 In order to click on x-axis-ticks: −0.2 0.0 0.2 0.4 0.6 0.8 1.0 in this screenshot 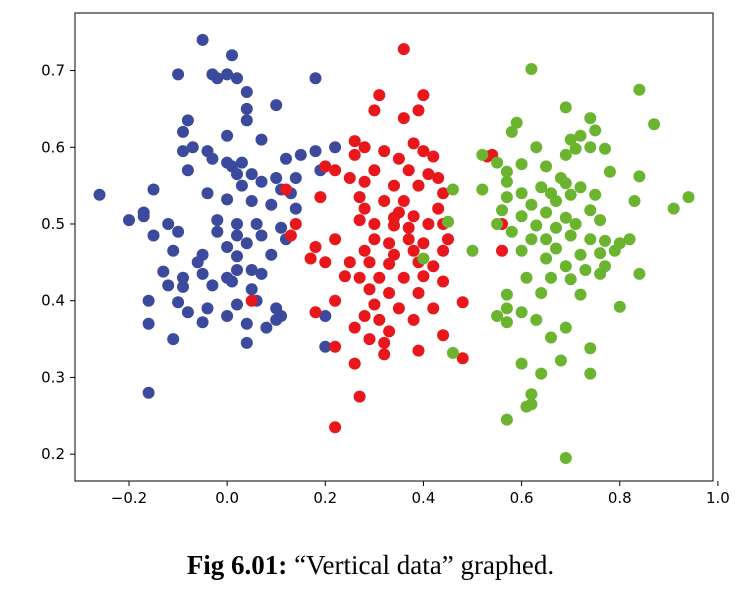, I will do `click(420, 494)`.